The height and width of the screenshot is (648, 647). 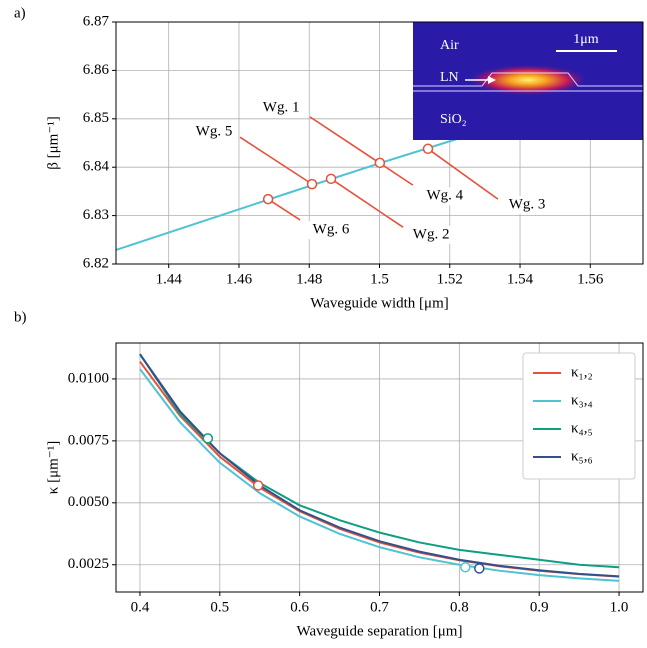 I want to click on y-tick-label: 6.86, so click(x=96, y=70).